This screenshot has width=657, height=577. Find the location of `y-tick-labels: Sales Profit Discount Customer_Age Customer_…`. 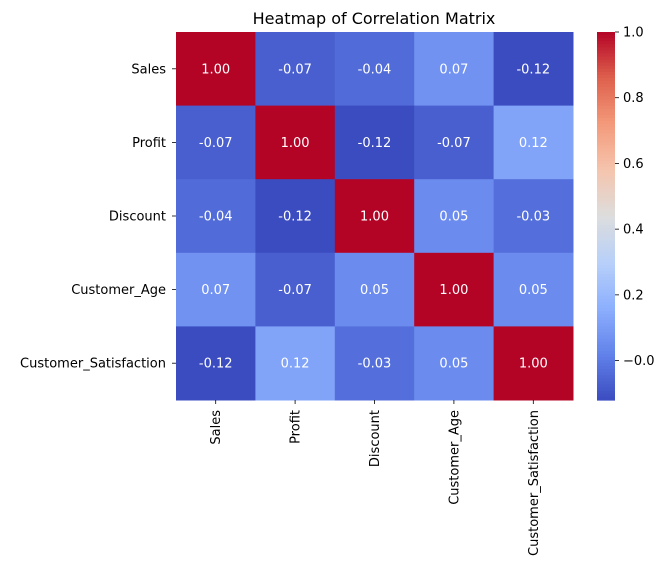

y-tick-labels: Sales Profit Discount Customer_Age Customer_… is located at coordinates (98, 217).